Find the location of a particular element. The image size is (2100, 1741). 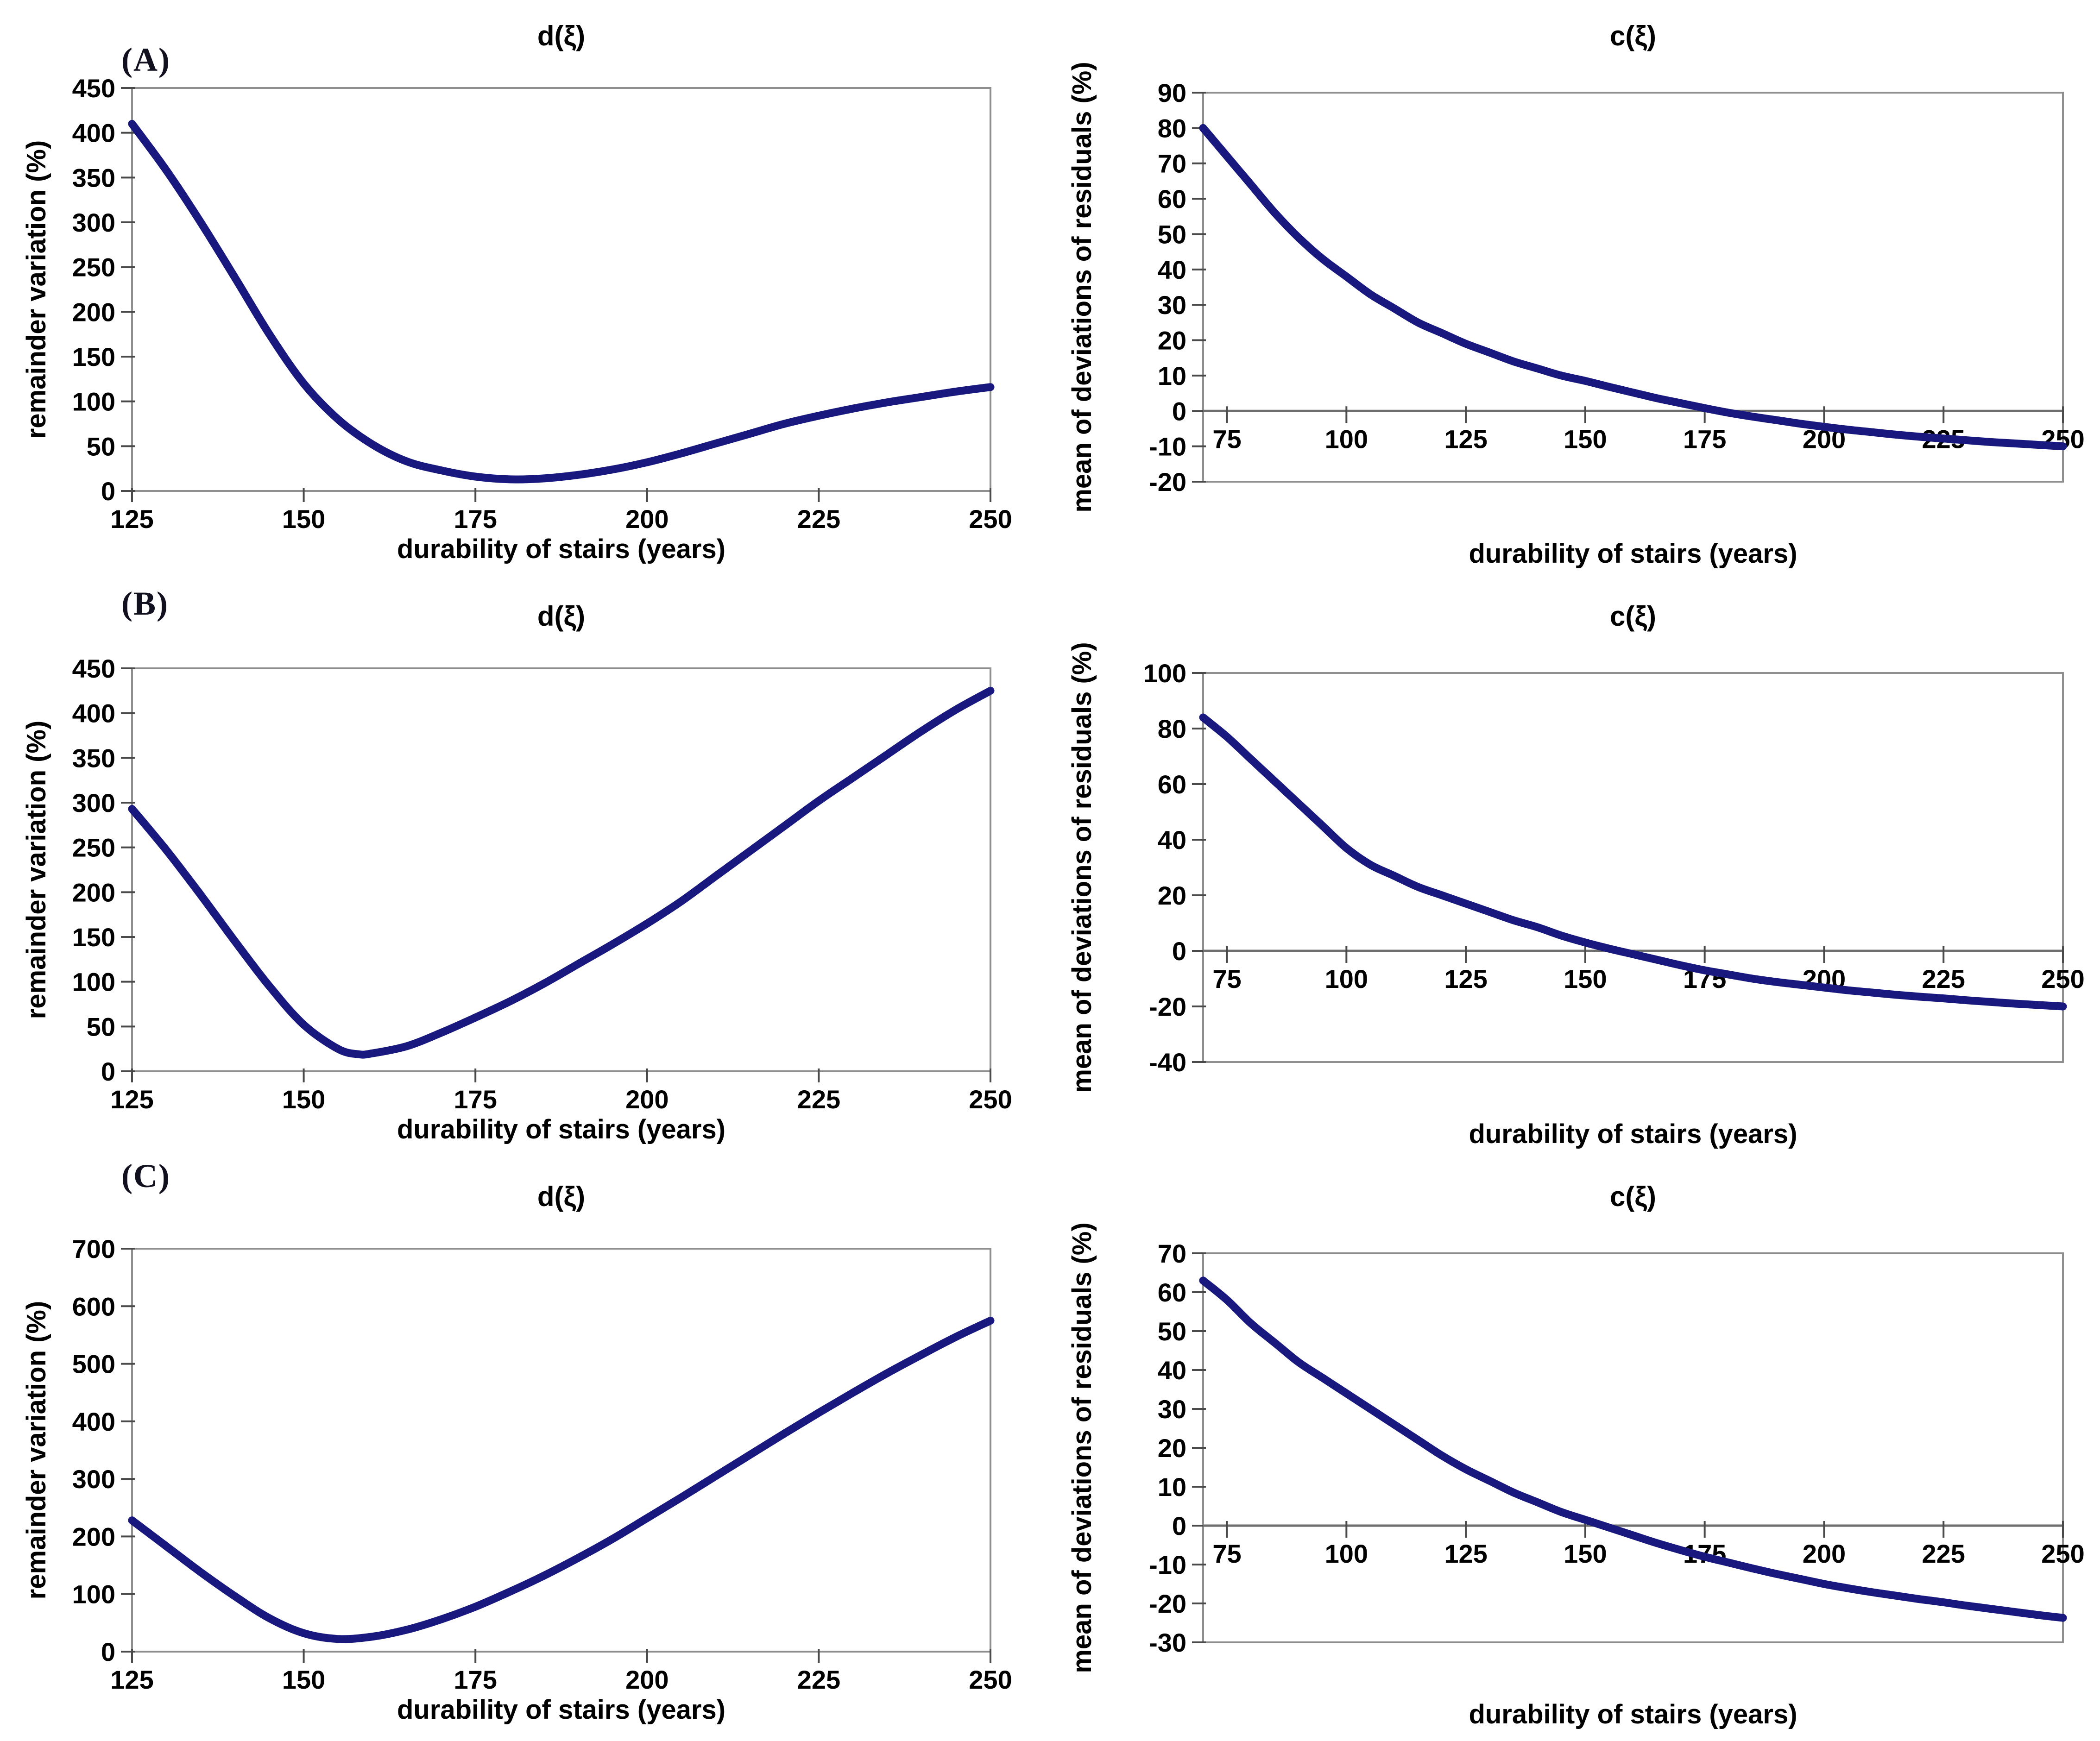

y-tick-label: 600 is located at coordinates (93, 1306).